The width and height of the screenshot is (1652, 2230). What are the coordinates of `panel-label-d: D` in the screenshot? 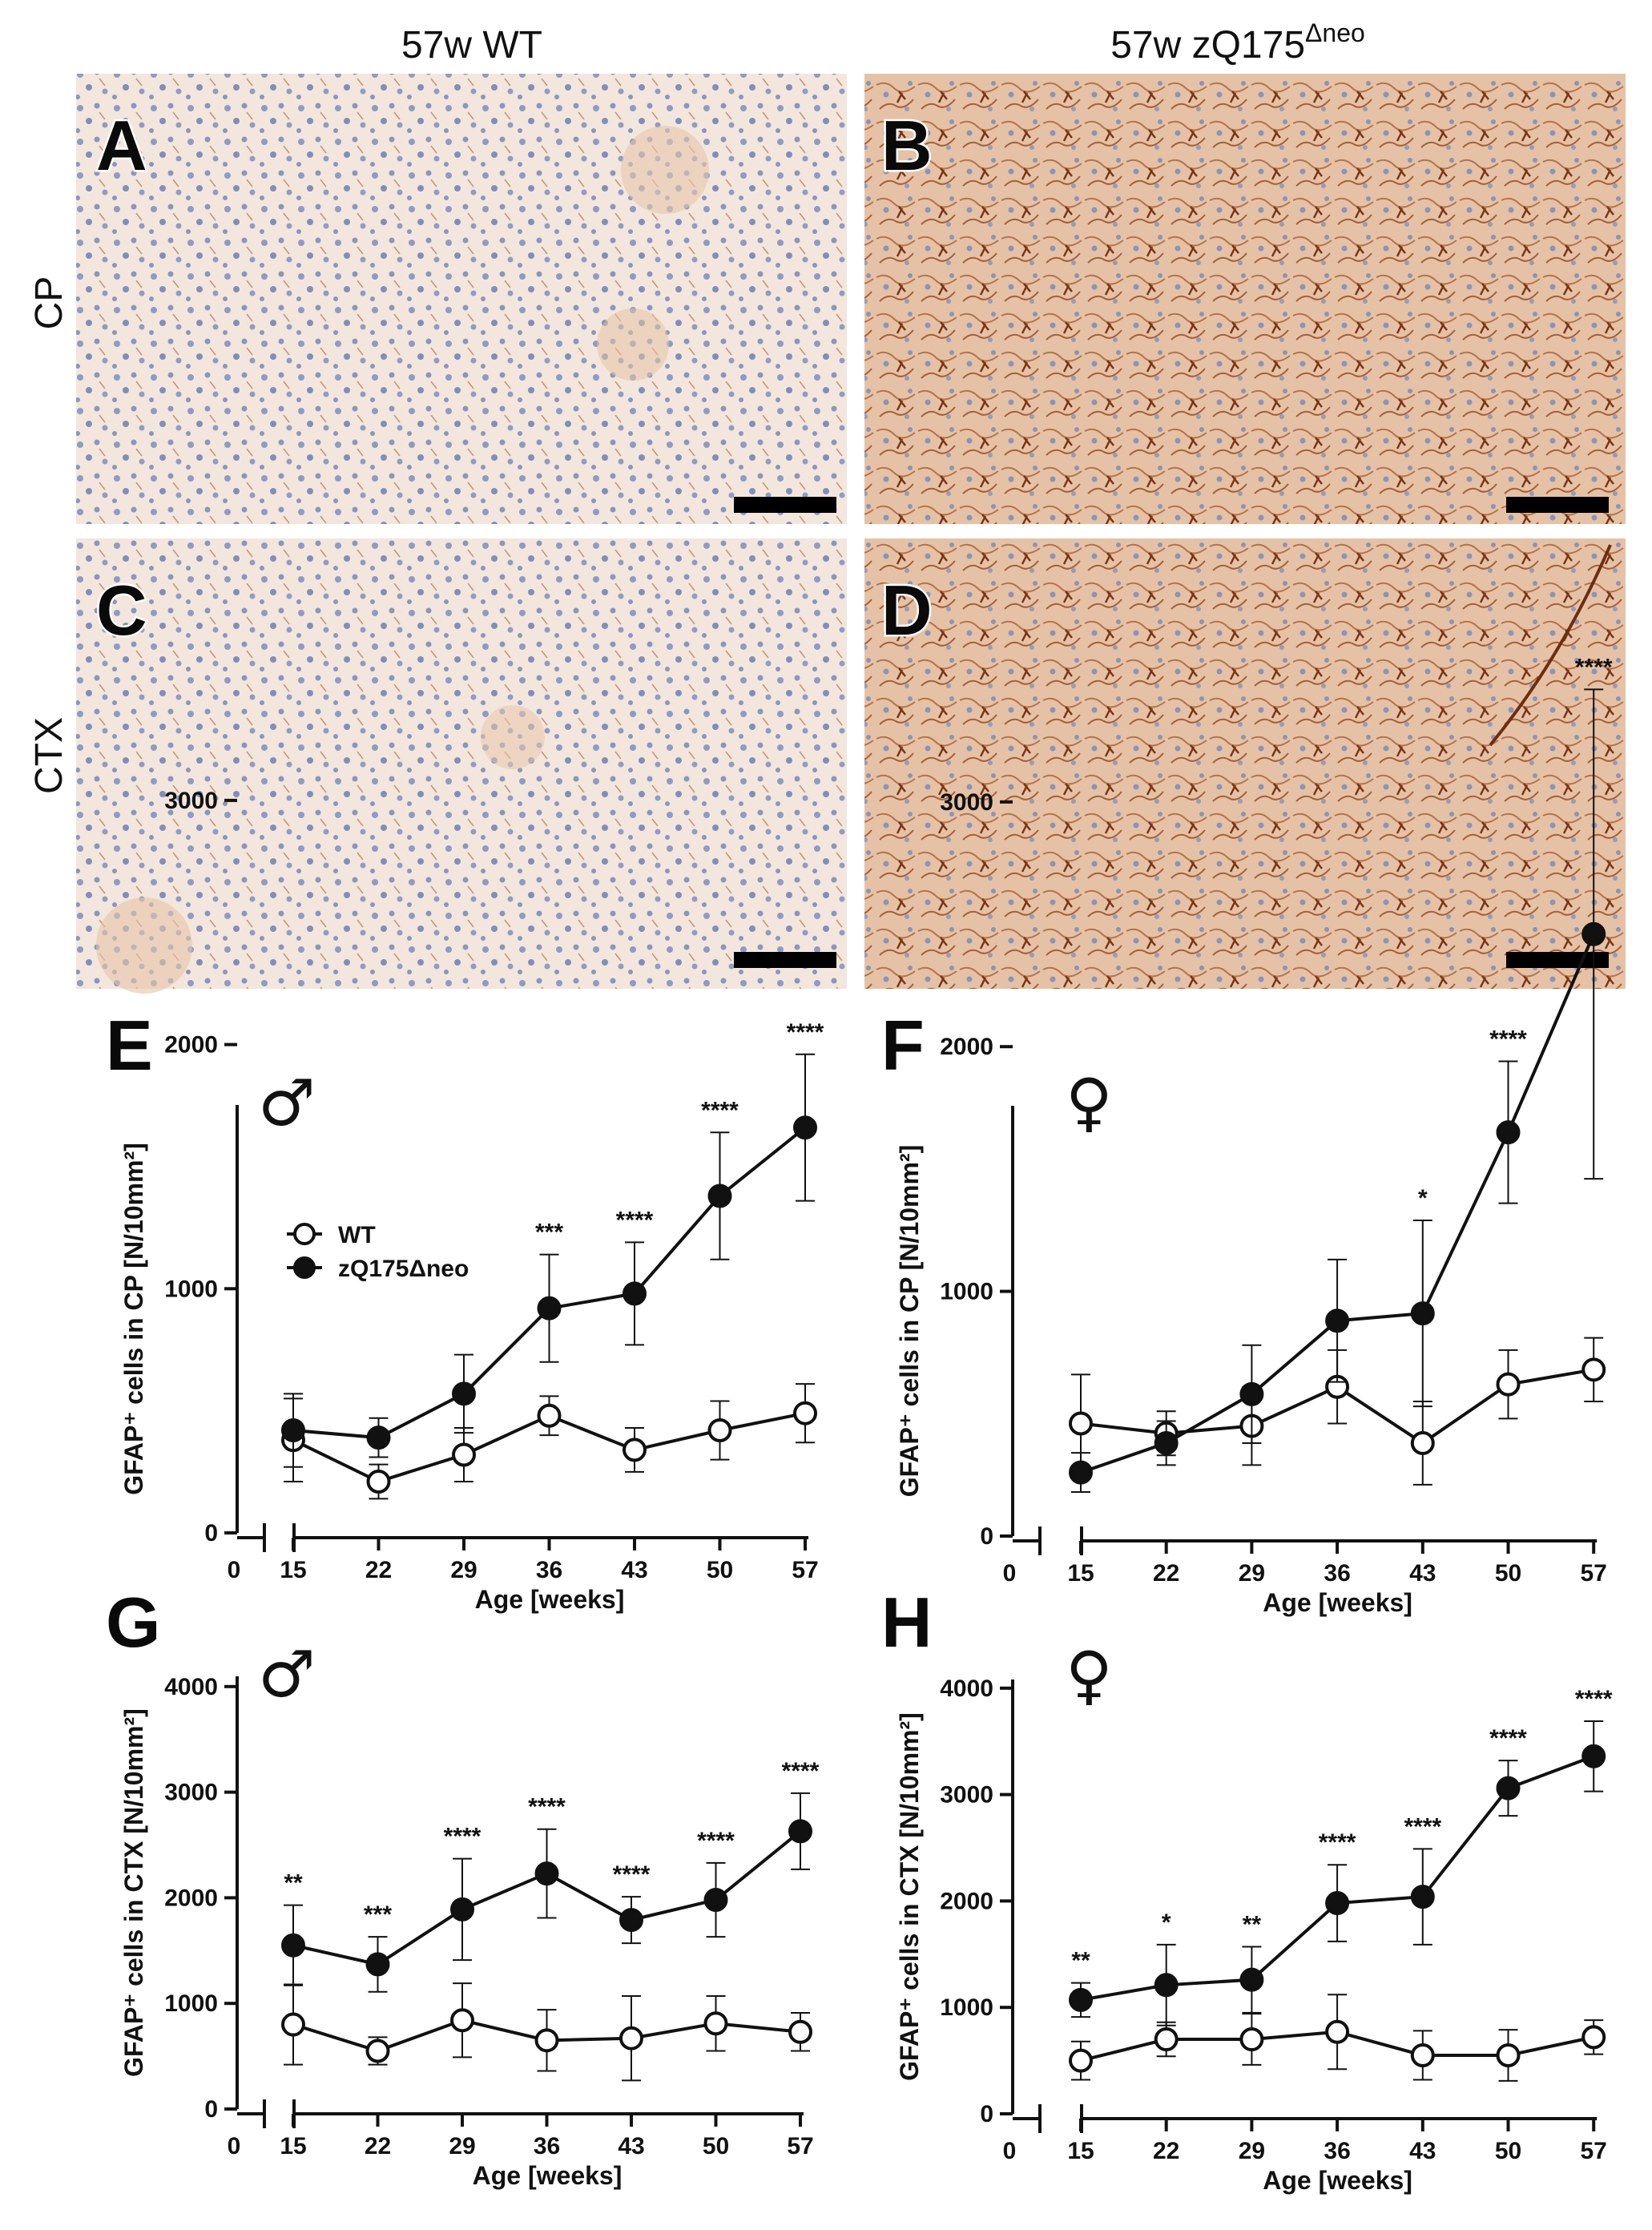 It's located at (907, 610).